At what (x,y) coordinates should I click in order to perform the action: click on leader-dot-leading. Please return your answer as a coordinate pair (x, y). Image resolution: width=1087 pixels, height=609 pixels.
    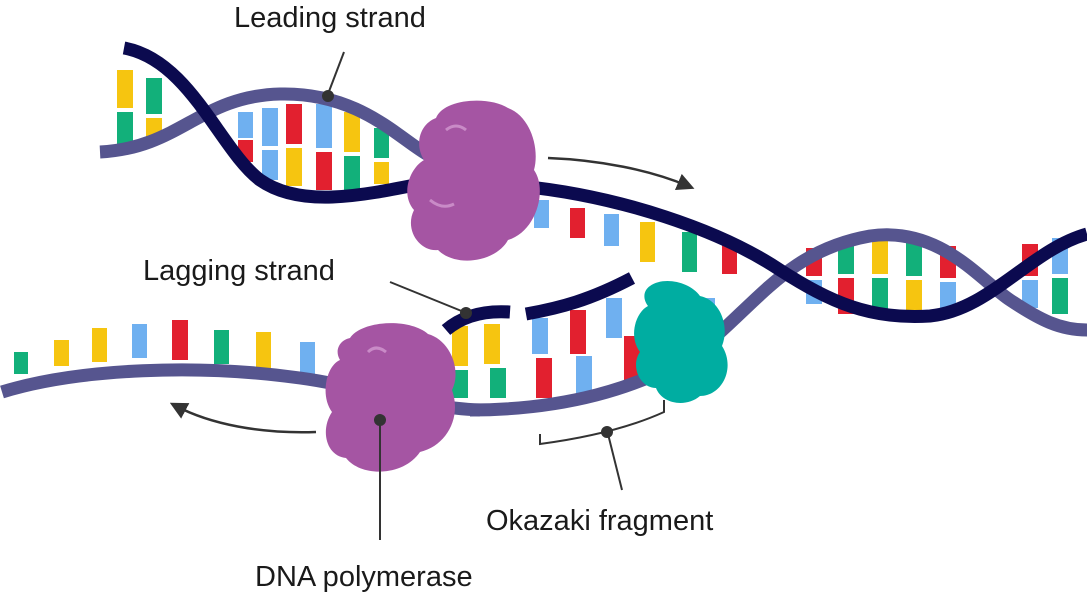
    Looking at the image, I should click on (328, 96).